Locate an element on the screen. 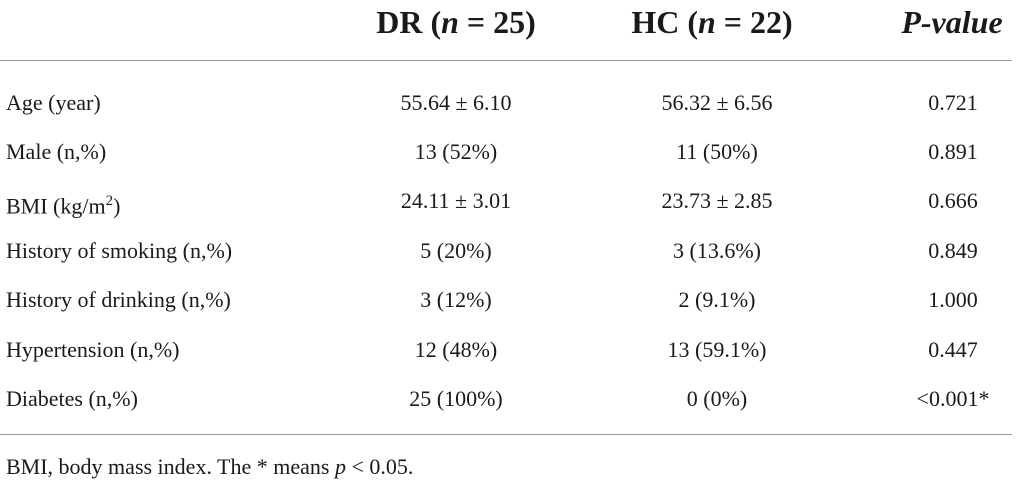  row-dr-value: 12 (48%) is located at coordinates (456, 349).